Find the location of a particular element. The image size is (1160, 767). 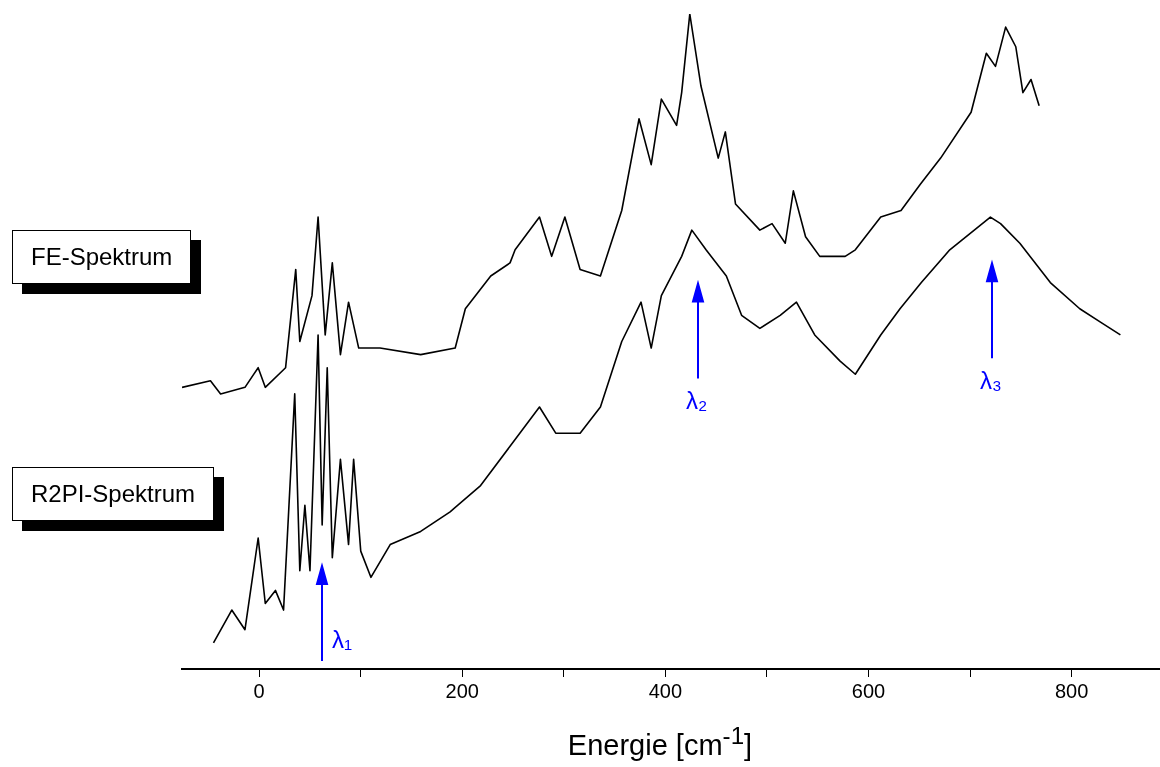

ref-line-label: λ₂ is located at coordinates (697, 401).